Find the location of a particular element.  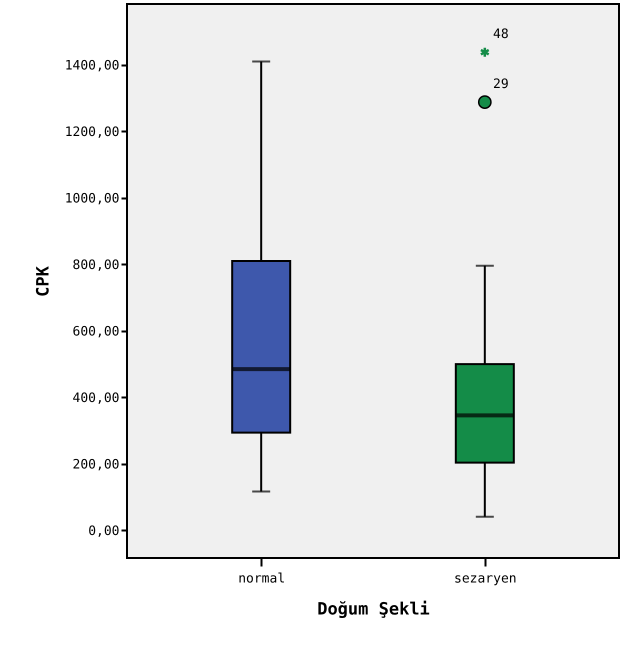

y-tick-label: 1400,00 is located at coordinates (92, 66).